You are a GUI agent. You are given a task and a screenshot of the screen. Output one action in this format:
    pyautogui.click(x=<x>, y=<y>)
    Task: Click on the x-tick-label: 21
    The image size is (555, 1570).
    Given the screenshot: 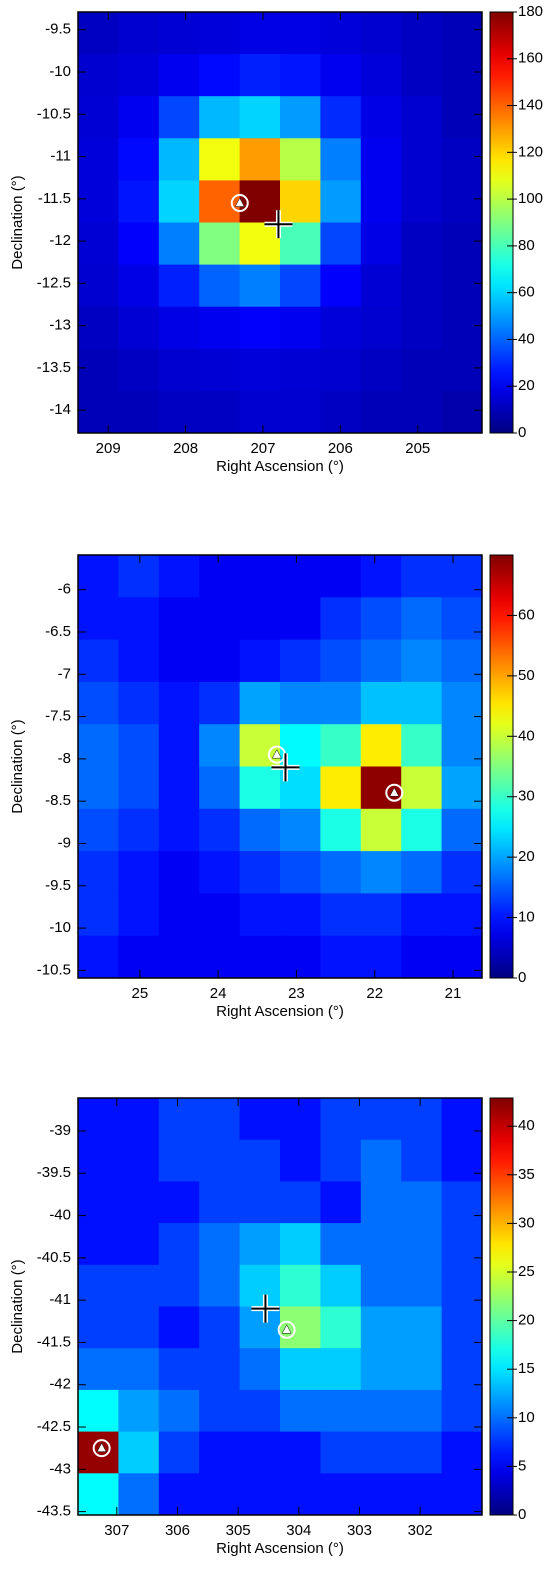 What is the action you would take?
    pyautogui.click(x=453, y=993)
    